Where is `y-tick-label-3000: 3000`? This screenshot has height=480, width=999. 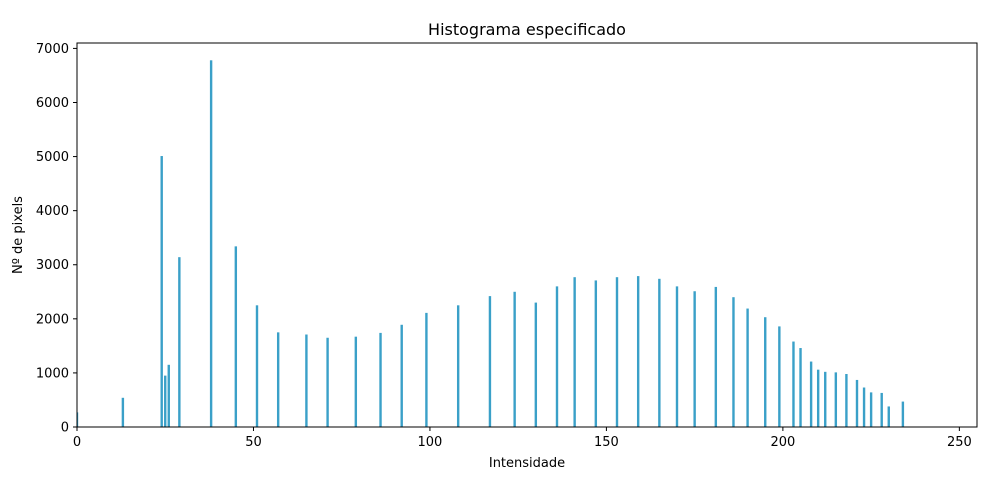 y-tick-label-3000: 3000 is located at coordinates (52, 265).